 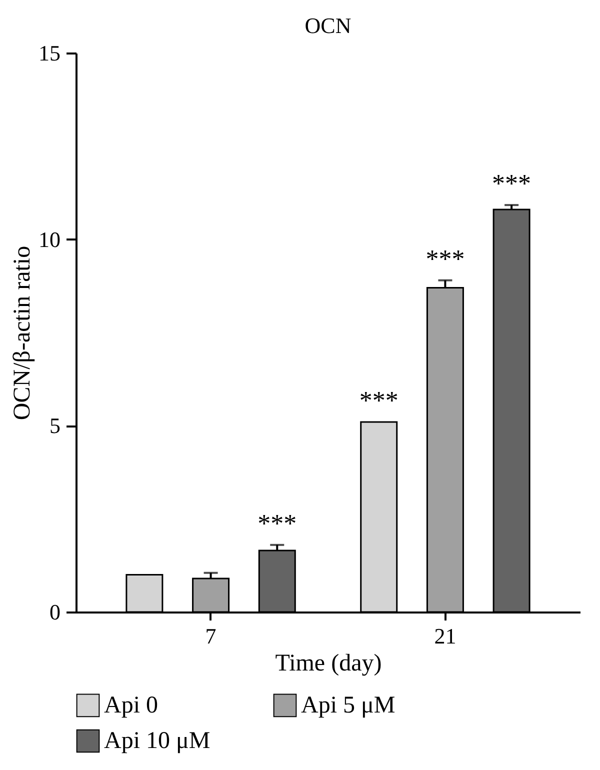 I want to click on legend-label: Api 5 μM, so click(x=348, y=705).